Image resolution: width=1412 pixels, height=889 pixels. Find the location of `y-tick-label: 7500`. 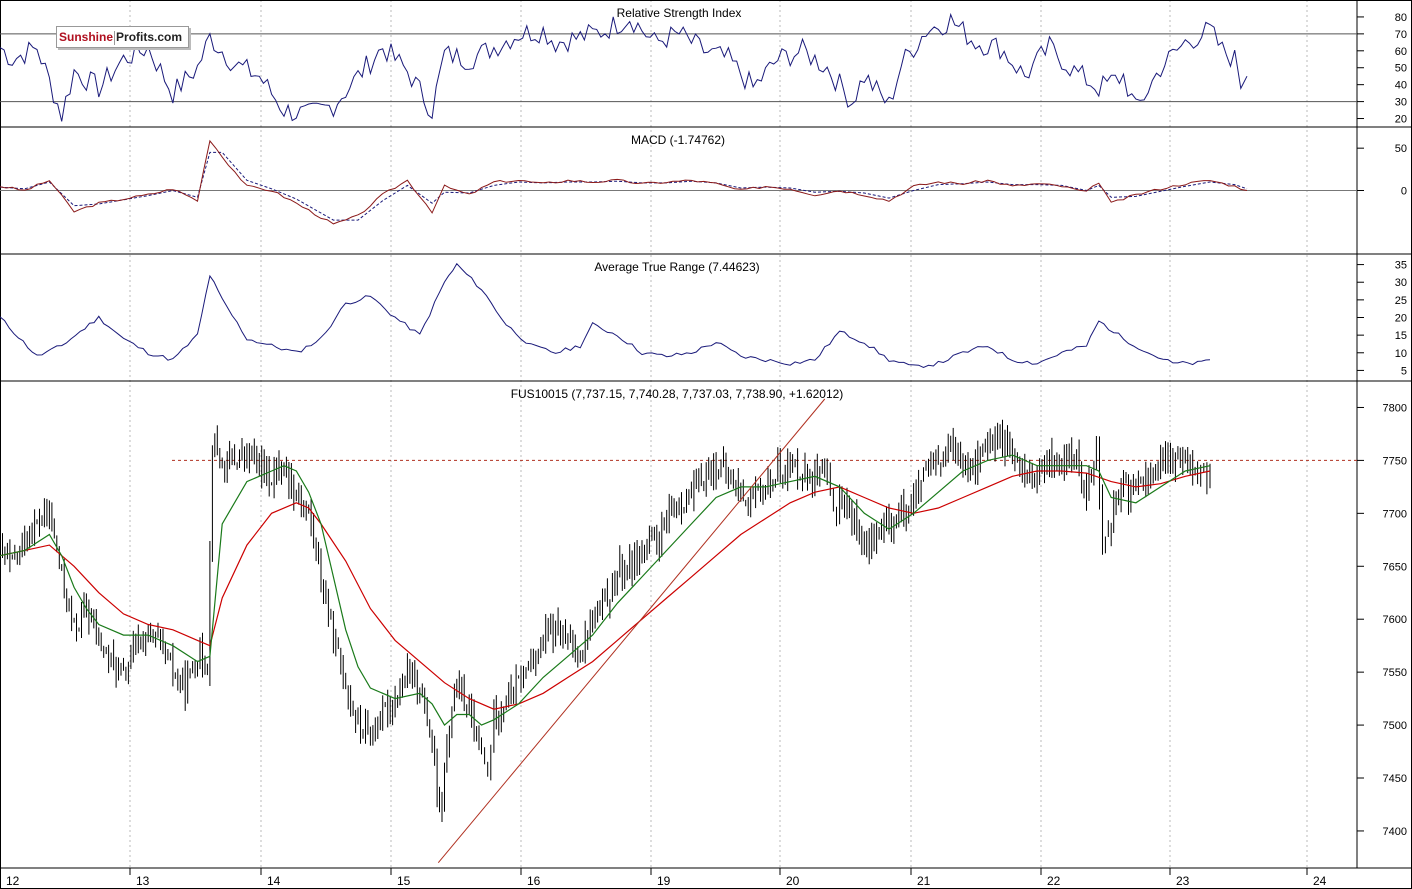

y-tick-label: 7500 is located at coordinates (1395, 726).